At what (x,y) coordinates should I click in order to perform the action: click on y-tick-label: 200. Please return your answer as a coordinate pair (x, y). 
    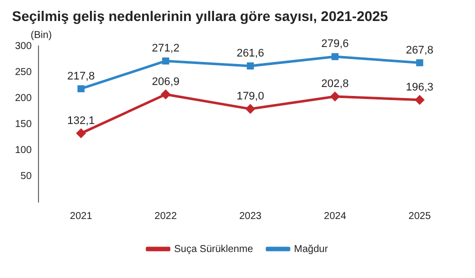
    Looking at the image, I should click on (23, 98).